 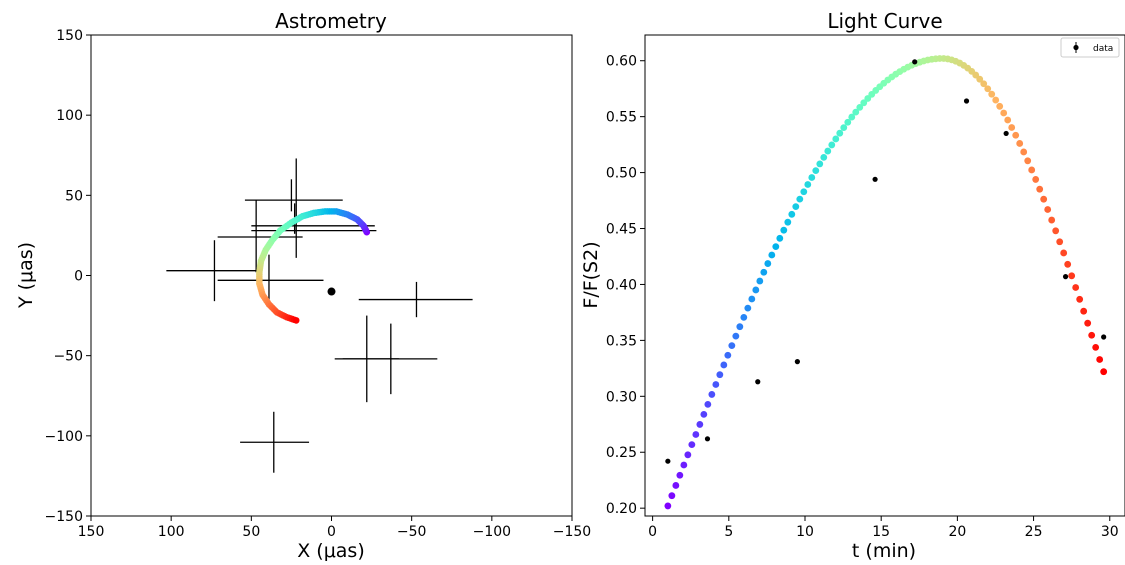 What do you see at coordinates (572, 532) in the screenshot?
I see `astrometry-x-tick-label: −150` at bounding box center [572, 532].